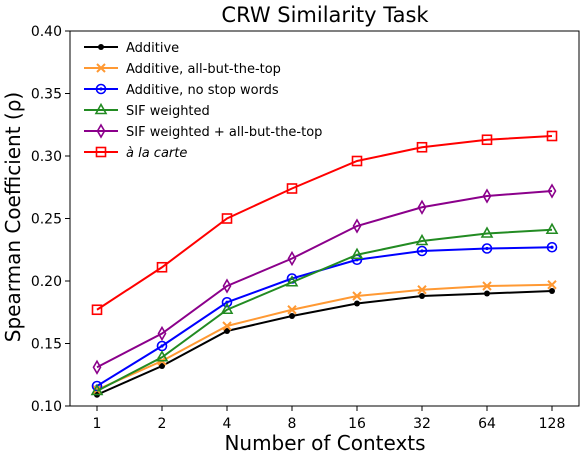  I want to click on legend-entry: Additive, so click(131, 48).